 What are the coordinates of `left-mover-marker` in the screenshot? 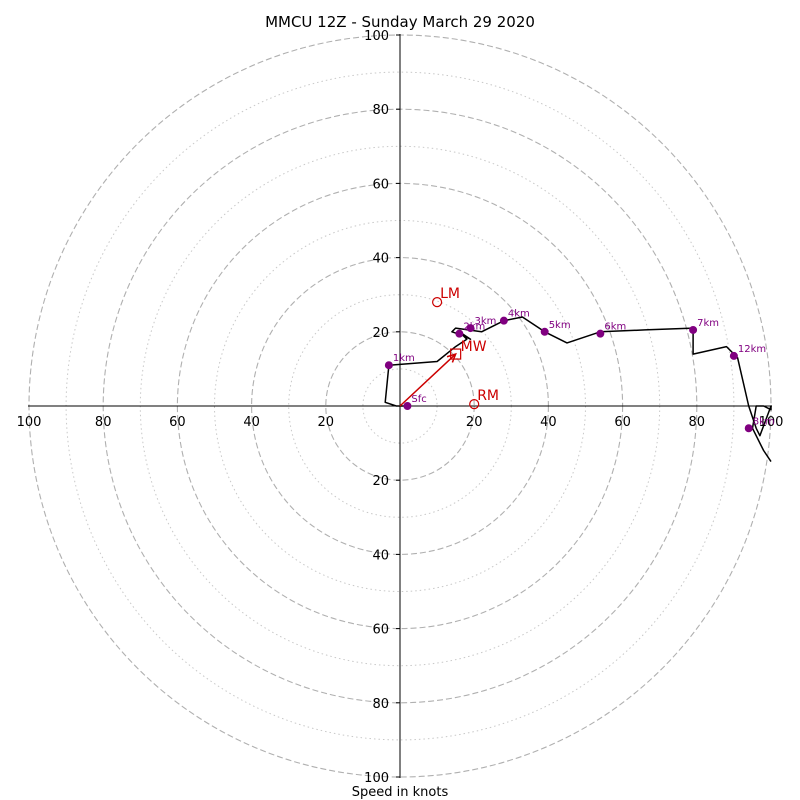 It's located at (437, 302).